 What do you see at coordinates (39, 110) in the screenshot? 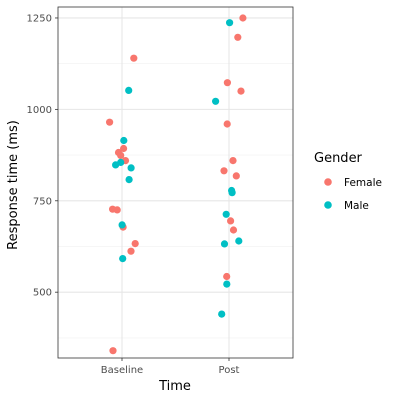
I see `y-tick-label: 1000` at bounding box center [39, 110].